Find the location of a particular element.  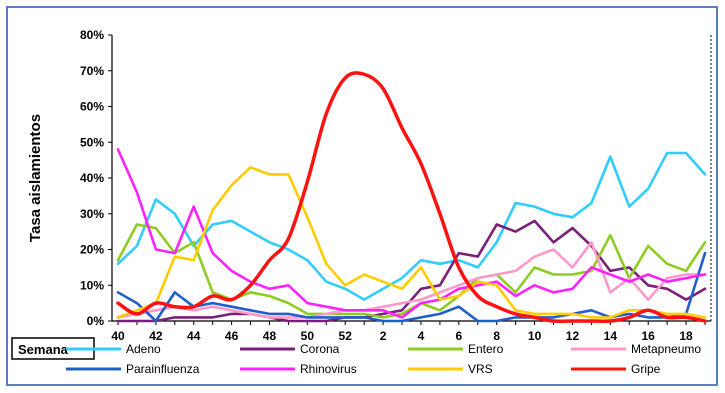

y-axis: 0% 10% 20% 30% 40% 50% 60% 70% 80% is located at coordinates (96, 178).